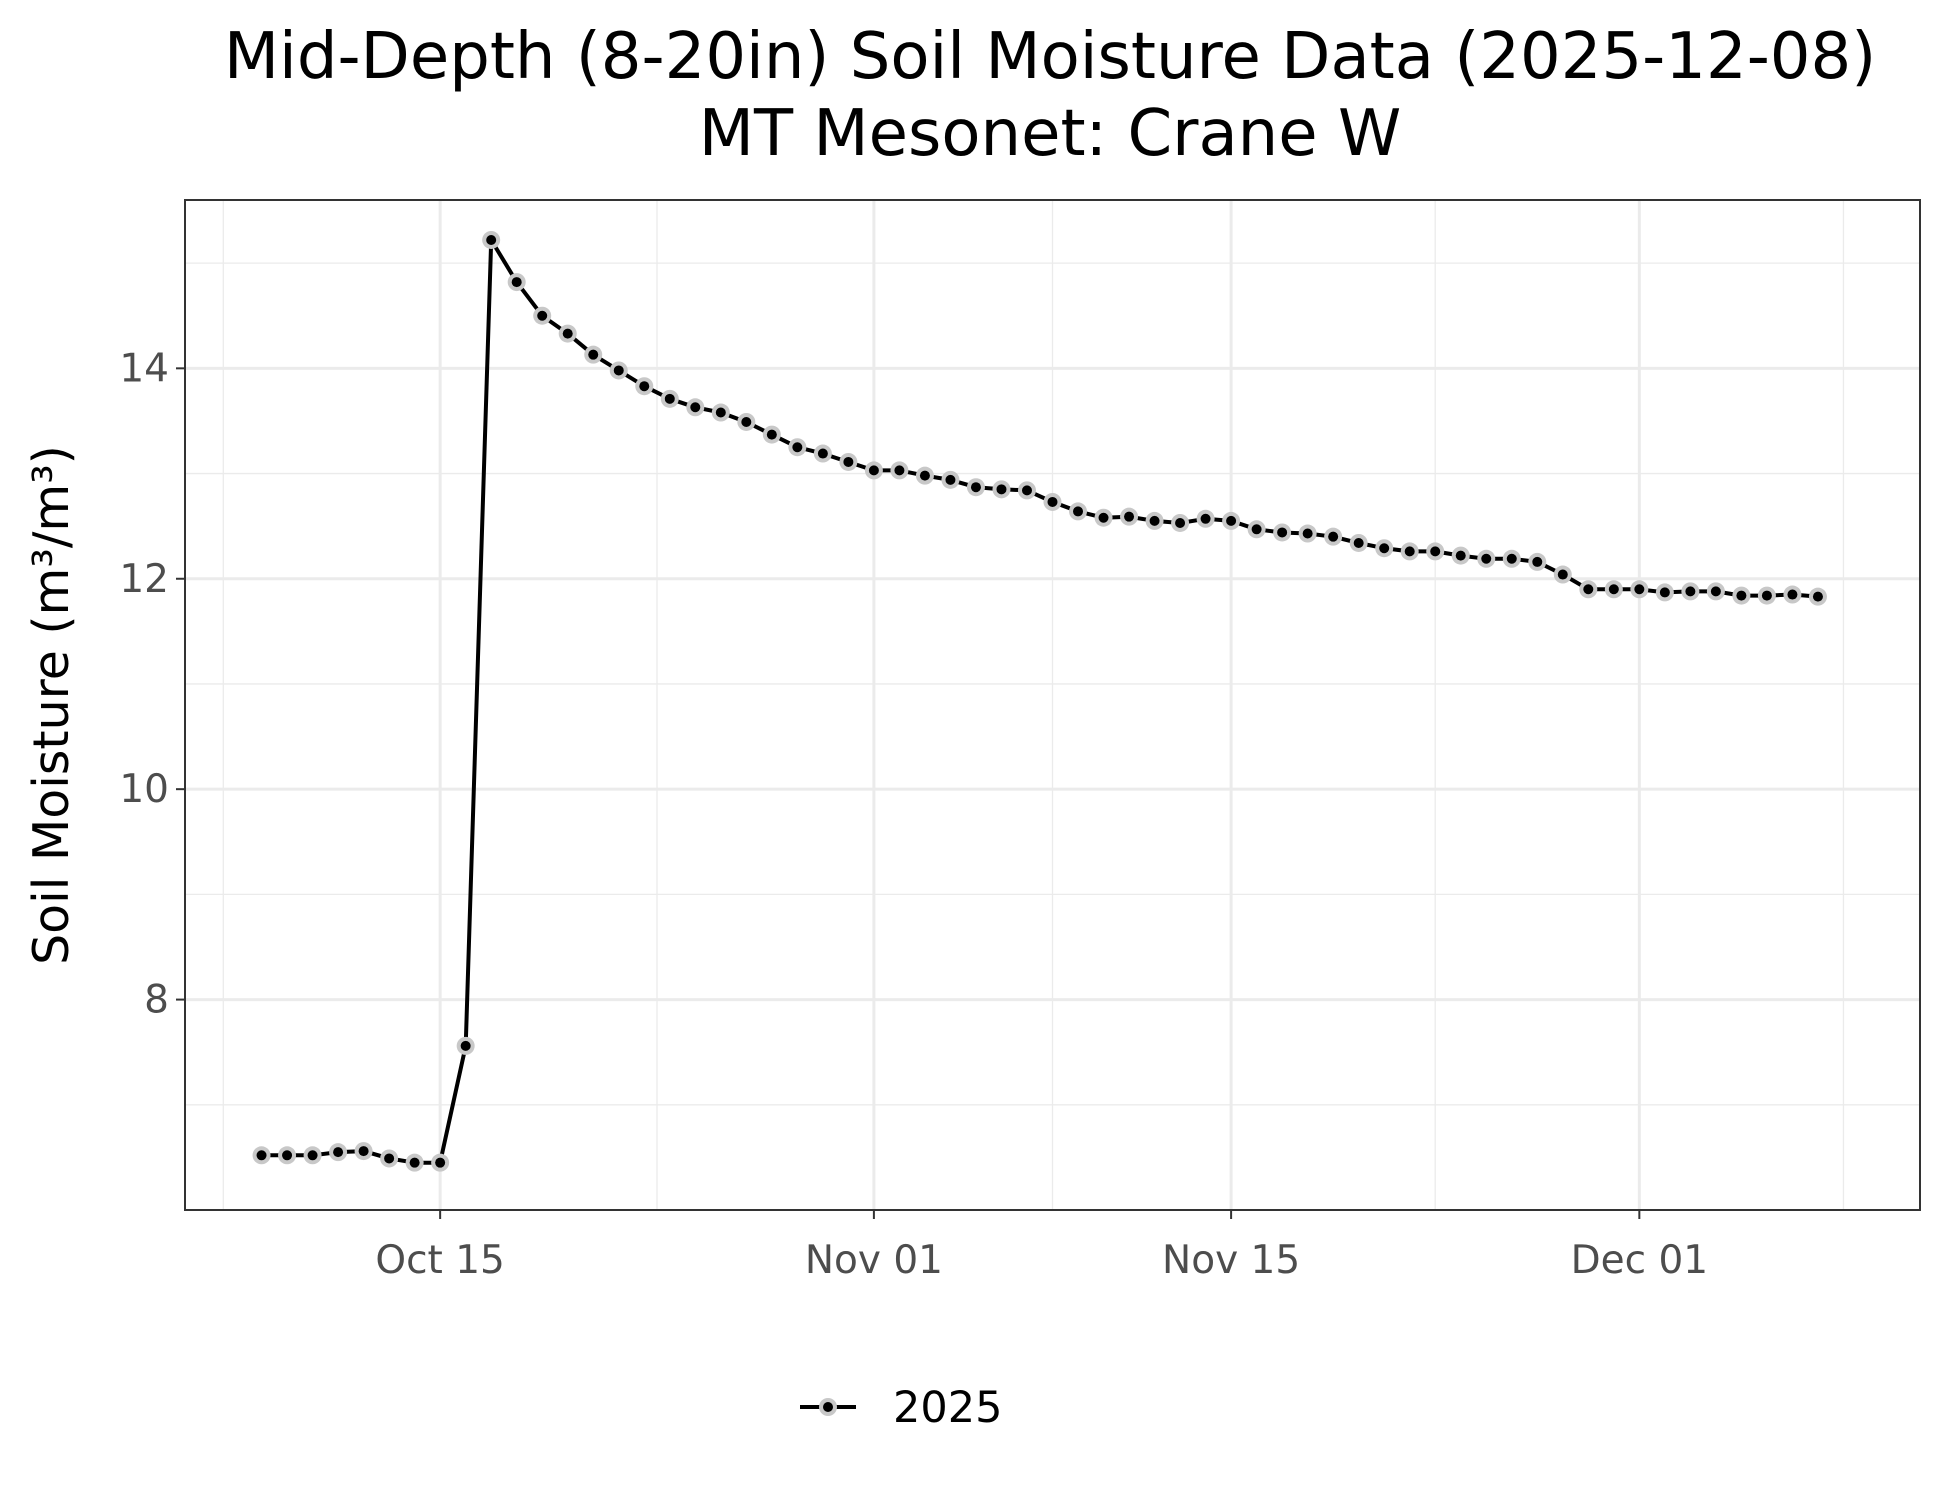  I want to click on y-tick-label: 8, so click(156, 1000).